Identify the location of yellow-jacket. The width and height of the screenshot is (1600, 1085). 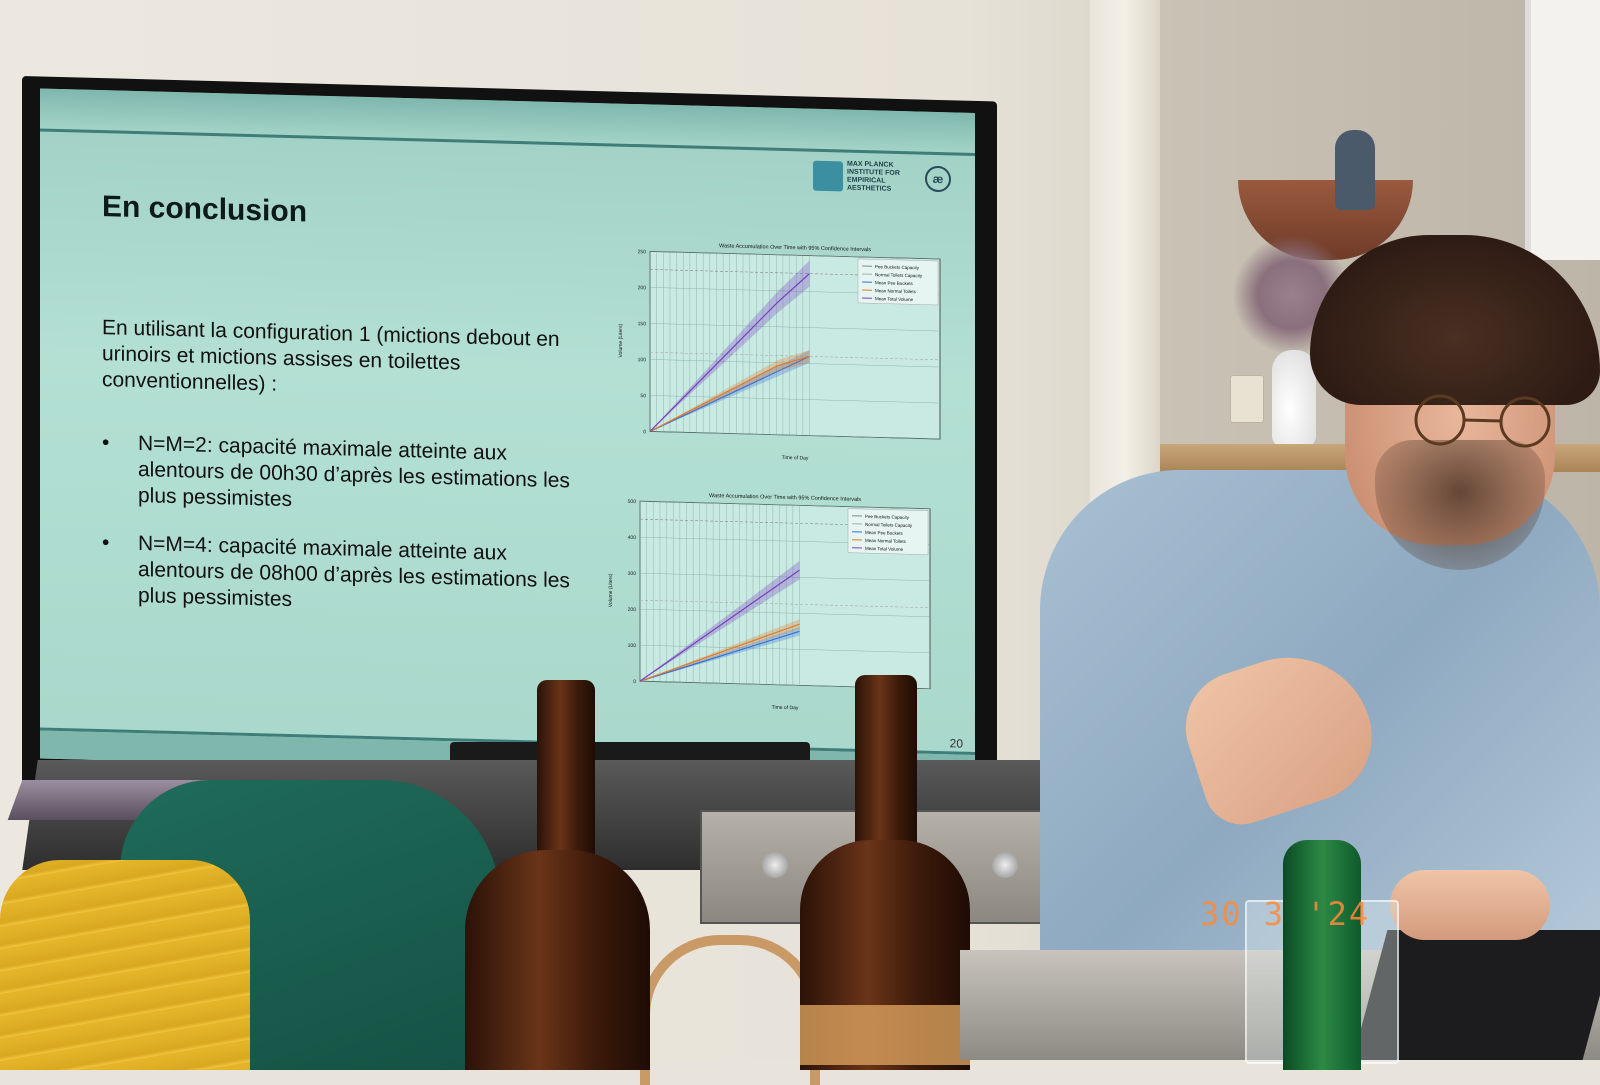
(125, 965).